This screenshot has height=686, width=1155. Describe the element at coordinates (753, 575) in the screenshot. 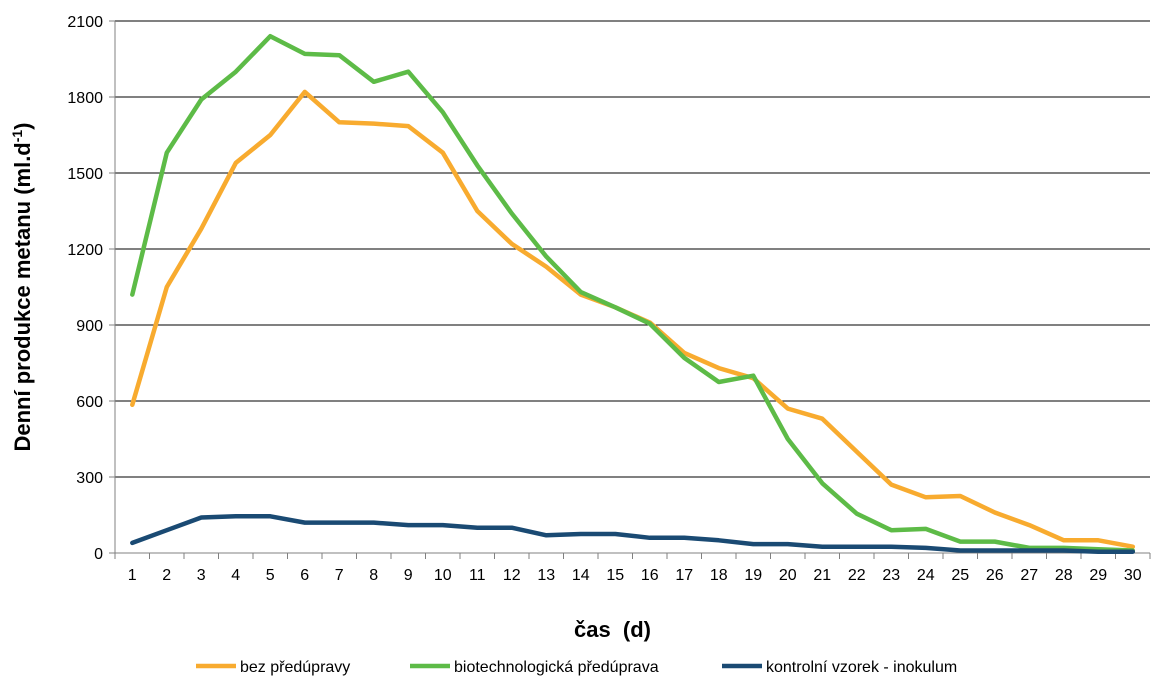

I see `x-tick-label: 19` at that location.